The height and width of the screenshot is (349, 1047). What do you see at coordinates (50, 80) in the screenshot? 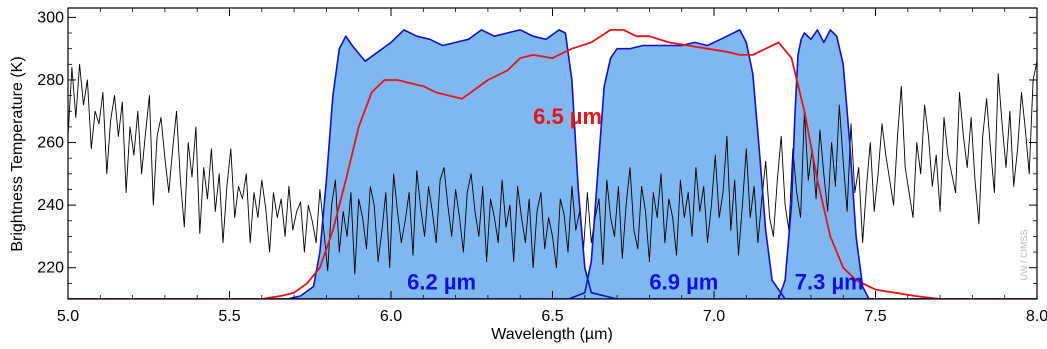
I see `y-tick-label: 280` at bounding box center [50, 80].